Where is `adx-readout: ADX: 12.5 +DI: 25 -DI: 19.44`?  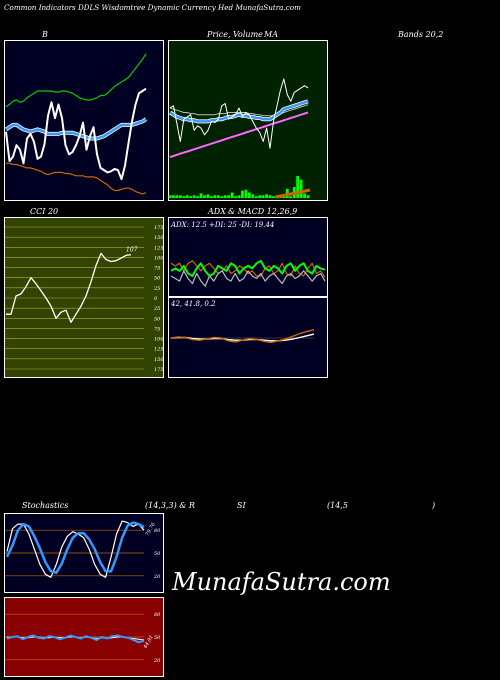
adx-readout: ADX: 12.5 +DI: 25 -DI: 19.44 is located at coordinates (222, 225).